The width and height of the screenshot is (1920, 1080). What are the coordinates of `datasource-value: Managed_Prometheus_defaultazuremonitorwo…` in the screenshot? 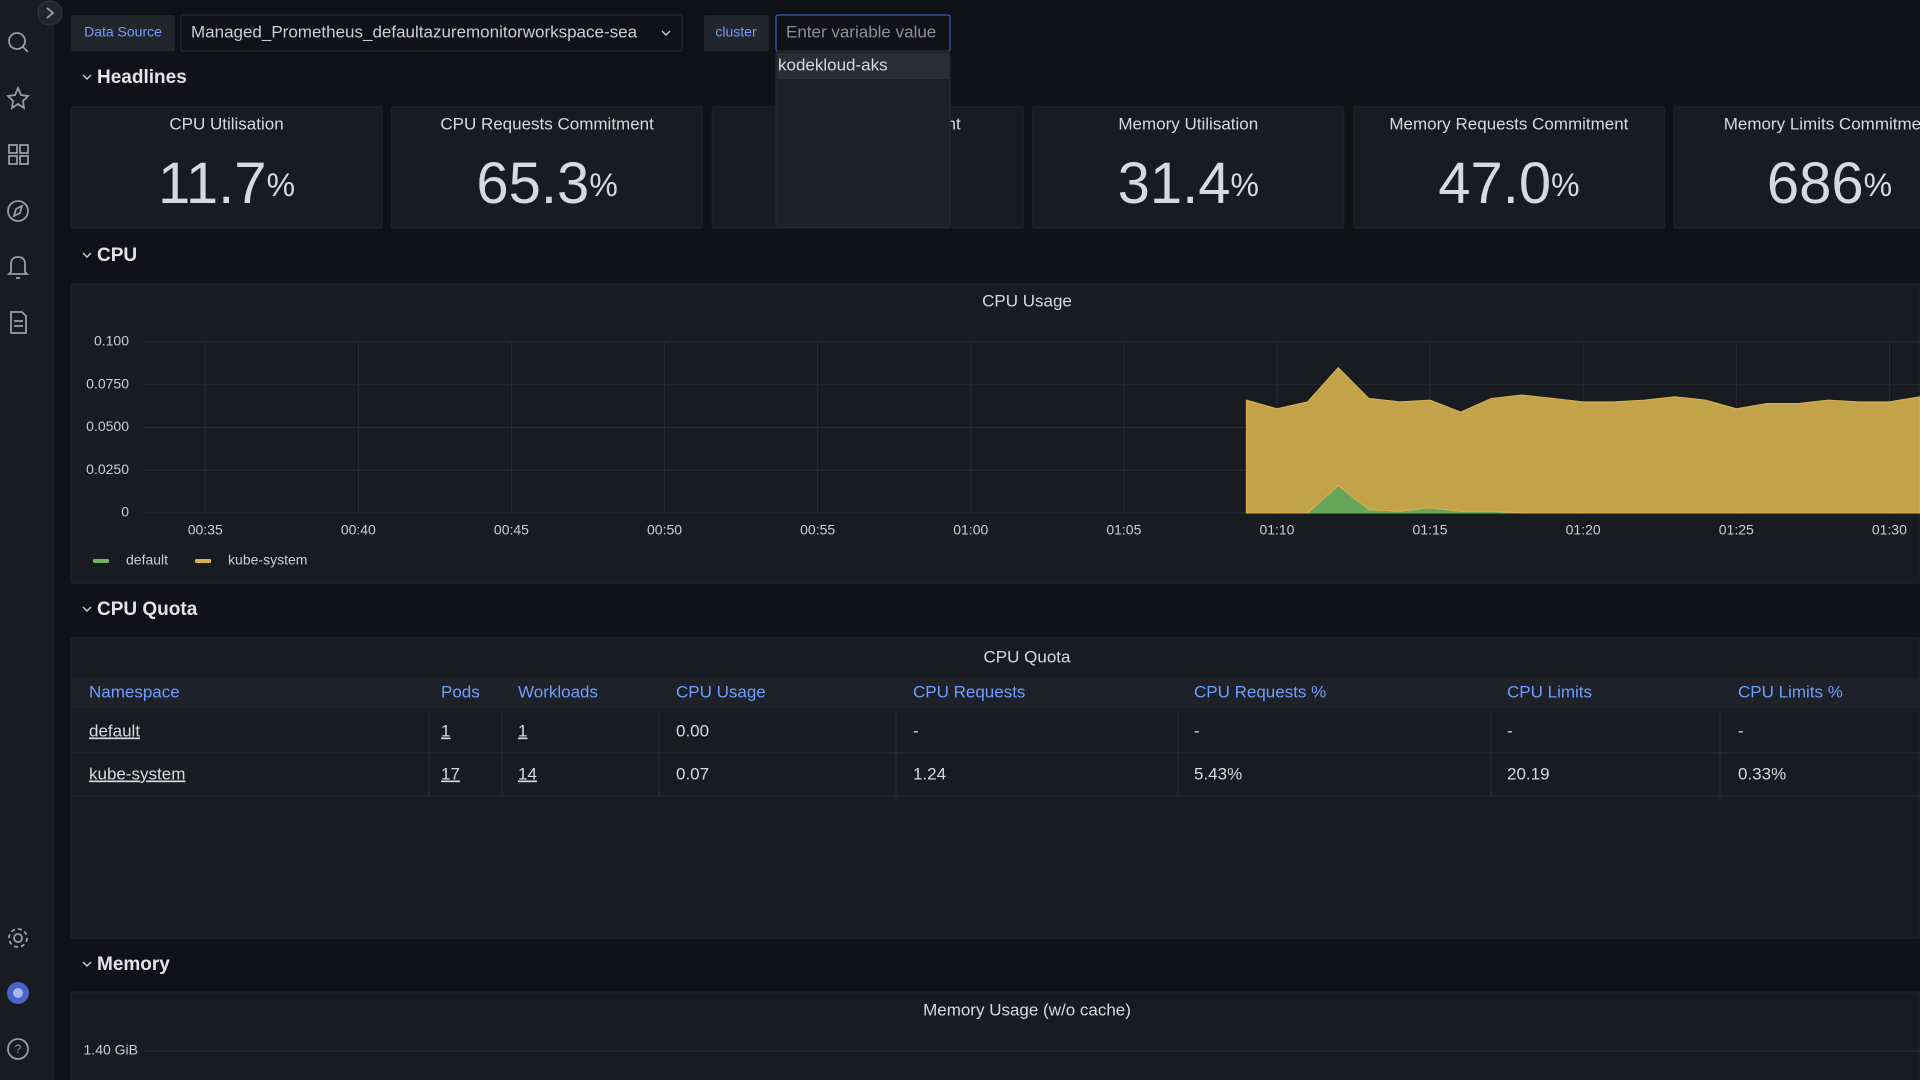 It's located at (414, 31).